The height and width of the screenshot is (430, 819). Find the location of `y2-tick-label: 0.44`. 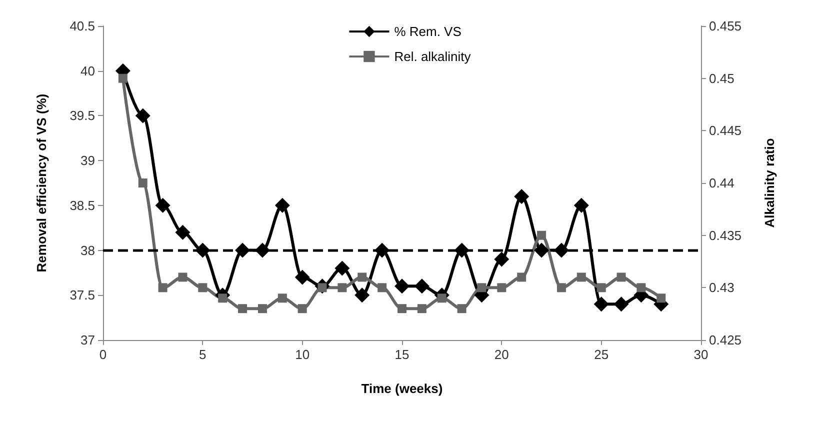

y2-tick-label: 0.44 is located at coordinates (721, 183).